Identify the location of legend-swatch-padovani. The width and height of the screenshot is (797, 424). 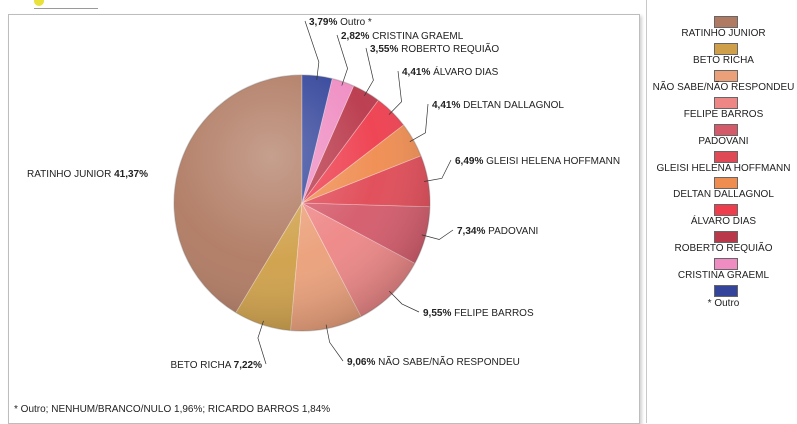
(726, 129).